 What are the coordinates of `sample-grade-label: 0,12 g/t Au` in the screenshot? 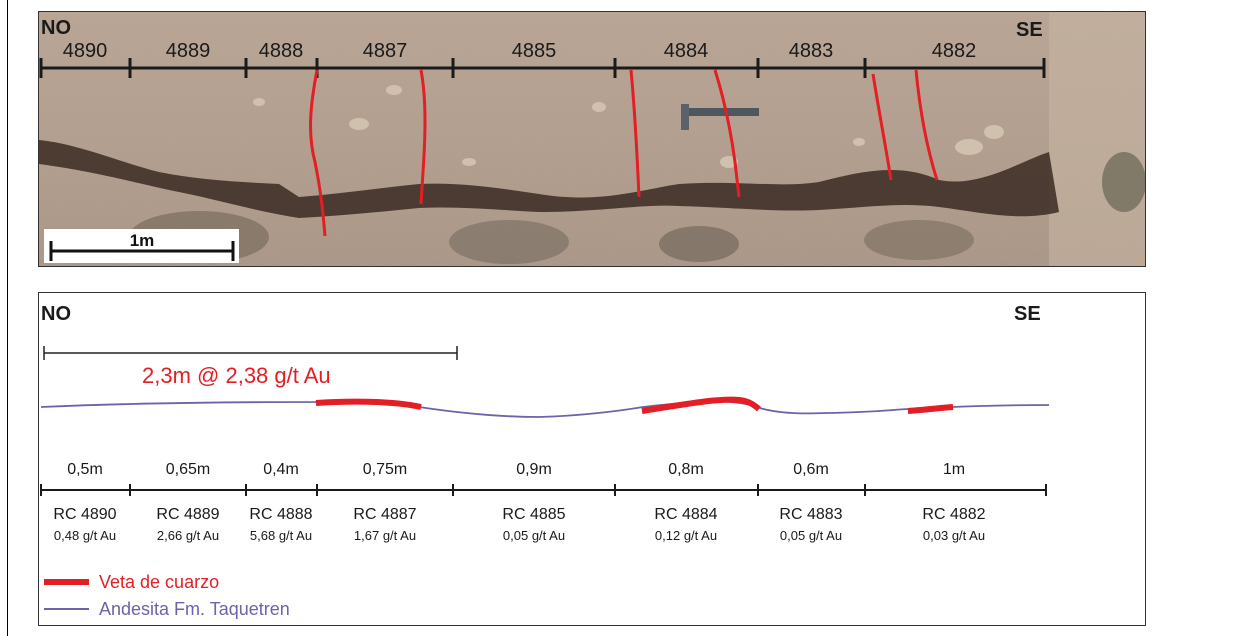 It's located at (686, 535).